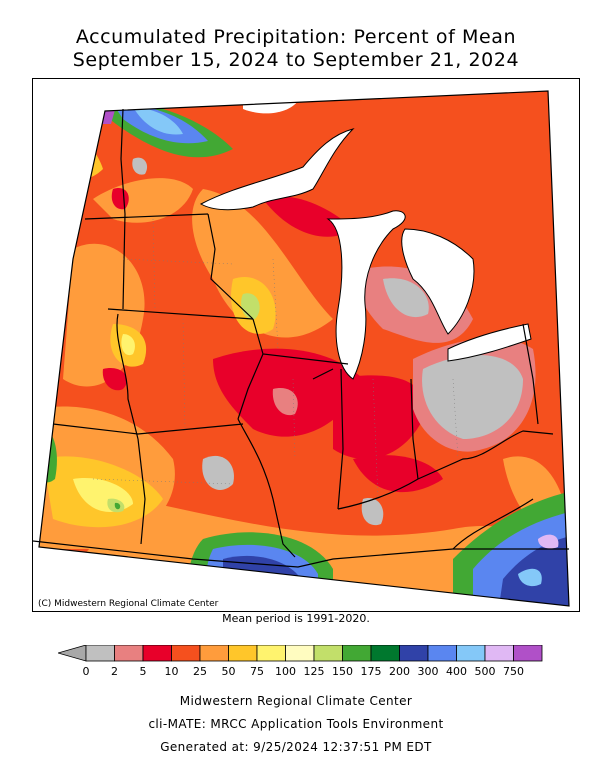  What do you see at coordinates (485, 671) in the screenshot?
I see `legend-tick-label: 500` at bounding box center [485, 671].